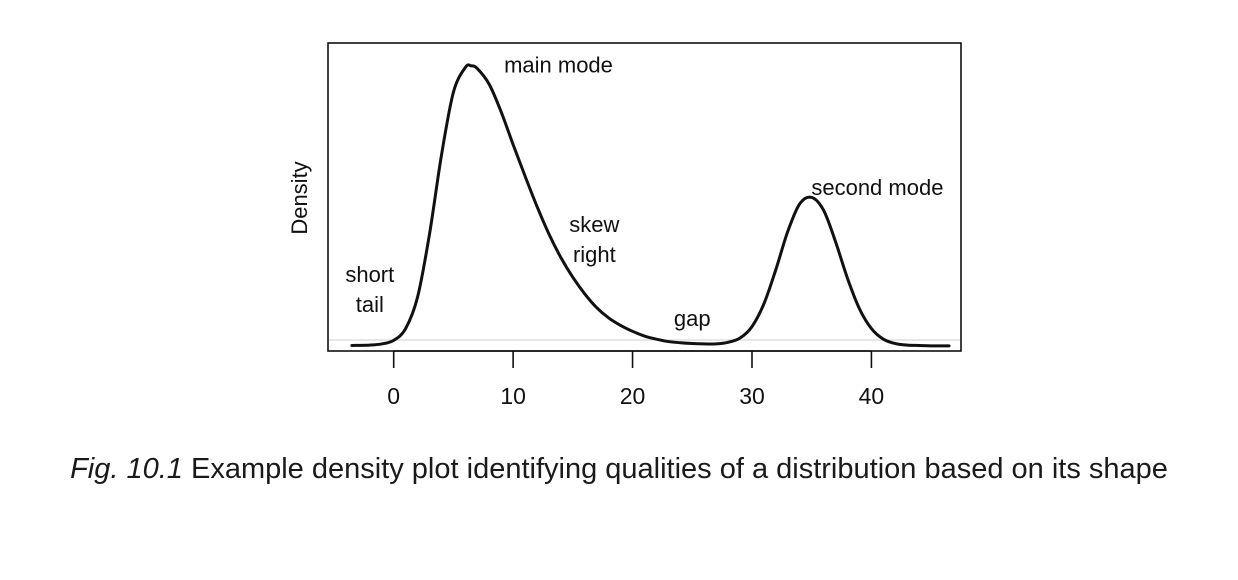  Describe the element at coordinates (594, 224) in the screenshot. I see `annotation-skew-right-line: skew` at that location.